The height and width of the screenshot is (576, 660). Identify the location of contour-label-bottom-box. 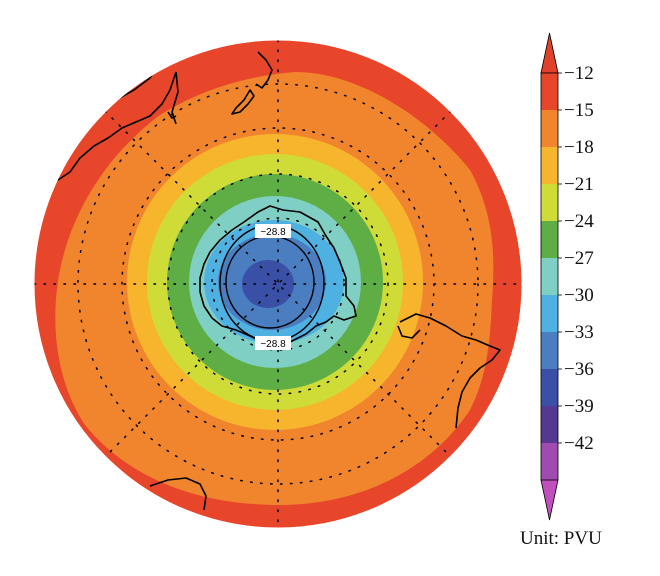
(273, 343).